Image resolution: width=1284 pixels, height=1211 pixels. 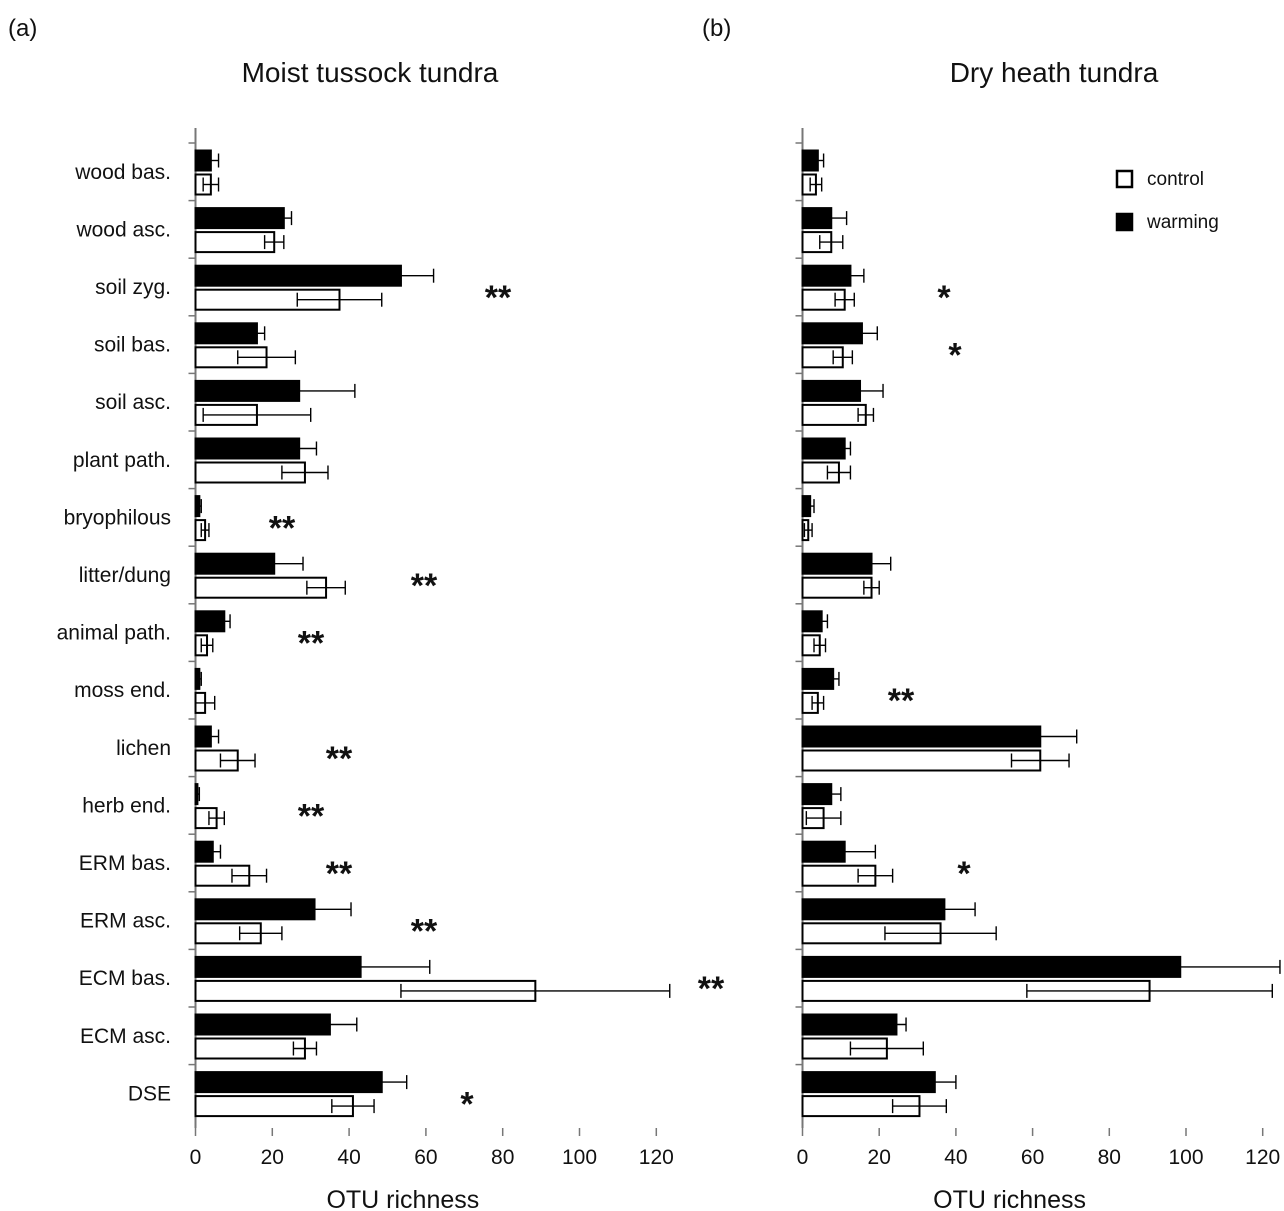 I want to click on category-ecm-asc: ECM asc., so click(x=219, y=1033).